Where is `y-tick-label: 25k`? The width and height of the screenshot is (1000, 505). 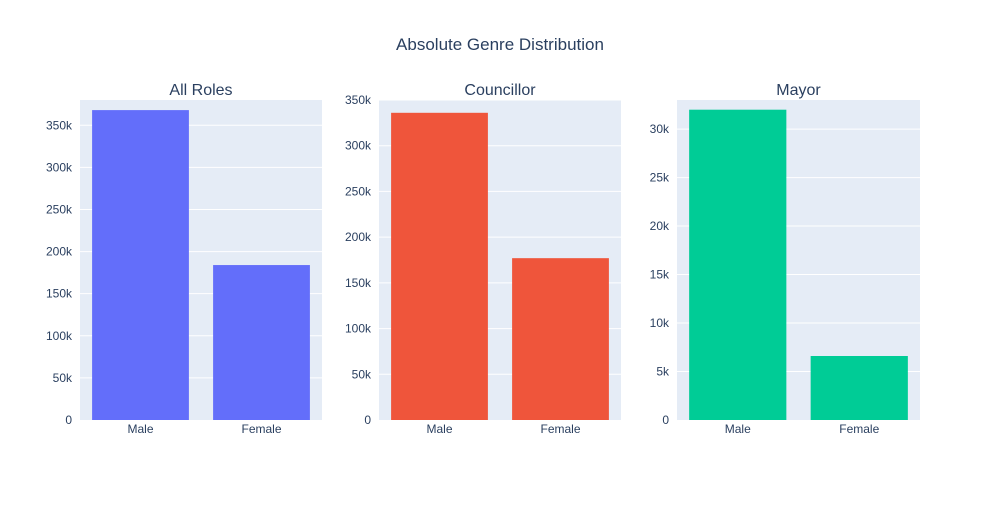
y-tick-label: 25k is located at coordinates (660, 178).